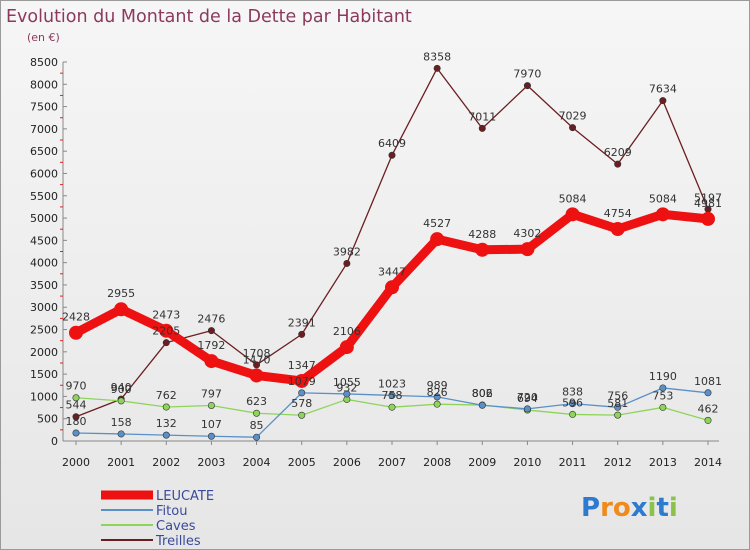  I want to click on y-tick-label: 1000, so click(44, 396).